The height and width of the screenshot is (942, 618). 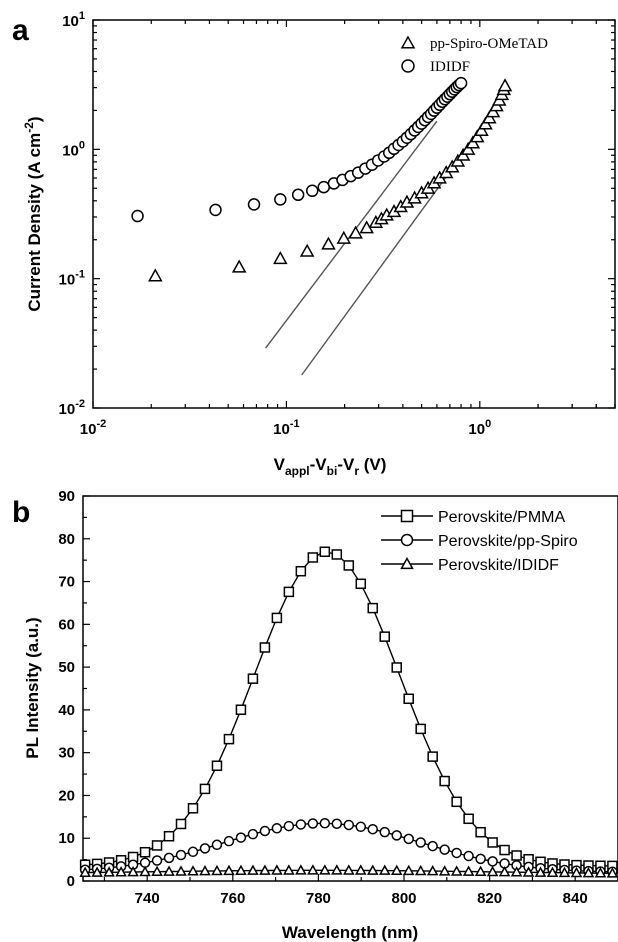 What do you see at coordinates (66, 582) in the screenshot?
I see `y-tick-label: 70` at bounding box center [66, 582].